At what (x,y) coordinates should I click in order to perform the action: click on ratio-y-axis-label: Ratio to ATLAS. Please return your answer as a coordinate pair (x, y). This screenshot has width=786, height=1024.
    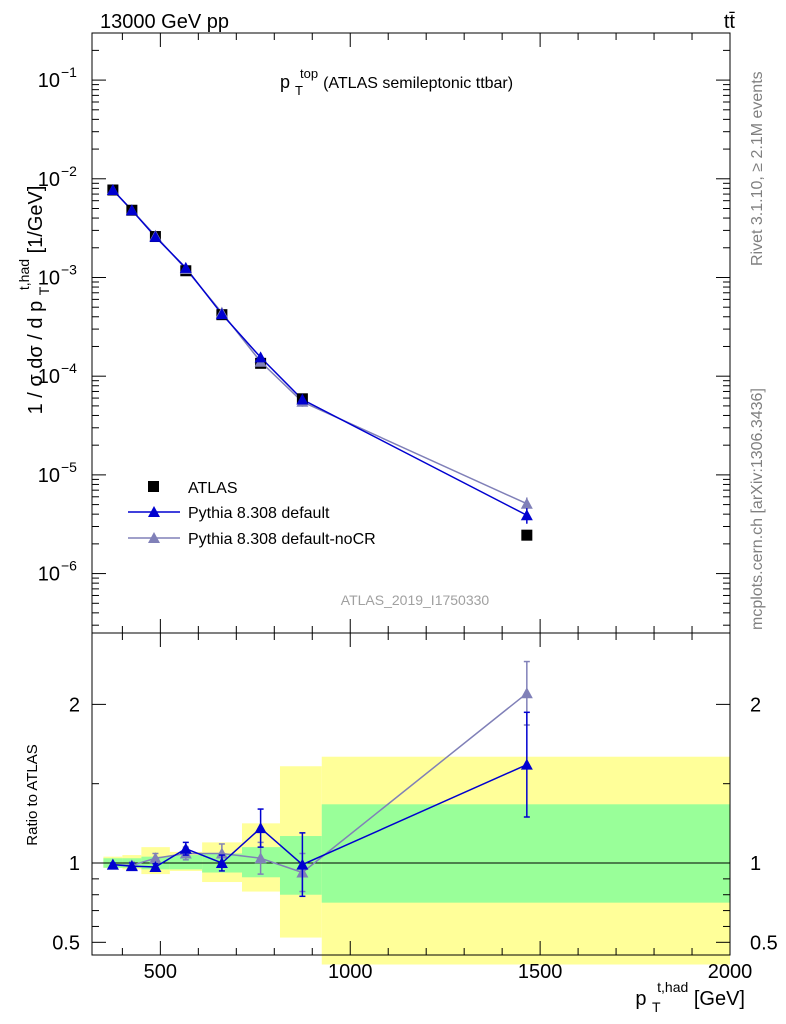
    Looking at the image, I should click on (32, 794).